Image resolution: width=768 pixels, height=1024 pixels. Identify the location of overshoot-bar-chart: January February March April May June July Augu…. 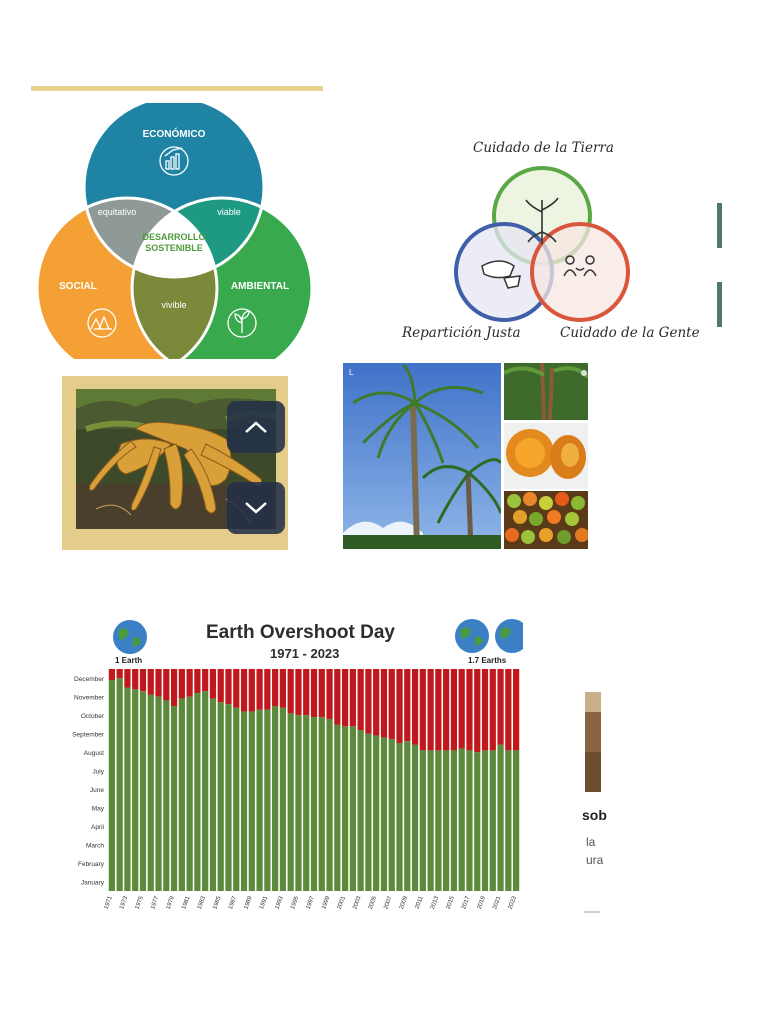
(296, 789).